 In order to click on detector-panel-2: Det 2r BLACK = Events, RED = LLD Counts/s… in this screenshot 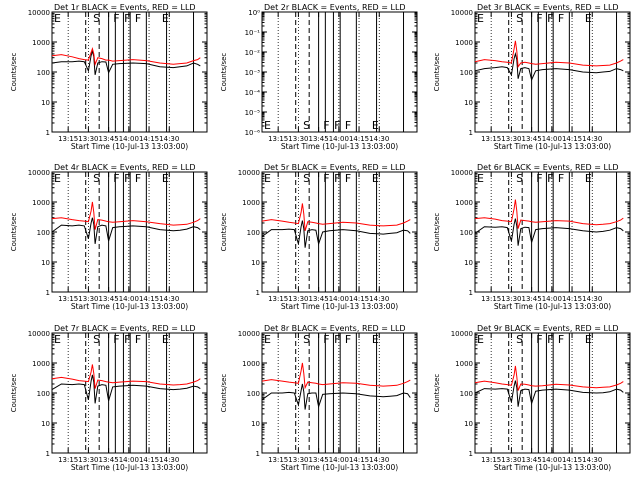, I will do `click(319, 77)`.